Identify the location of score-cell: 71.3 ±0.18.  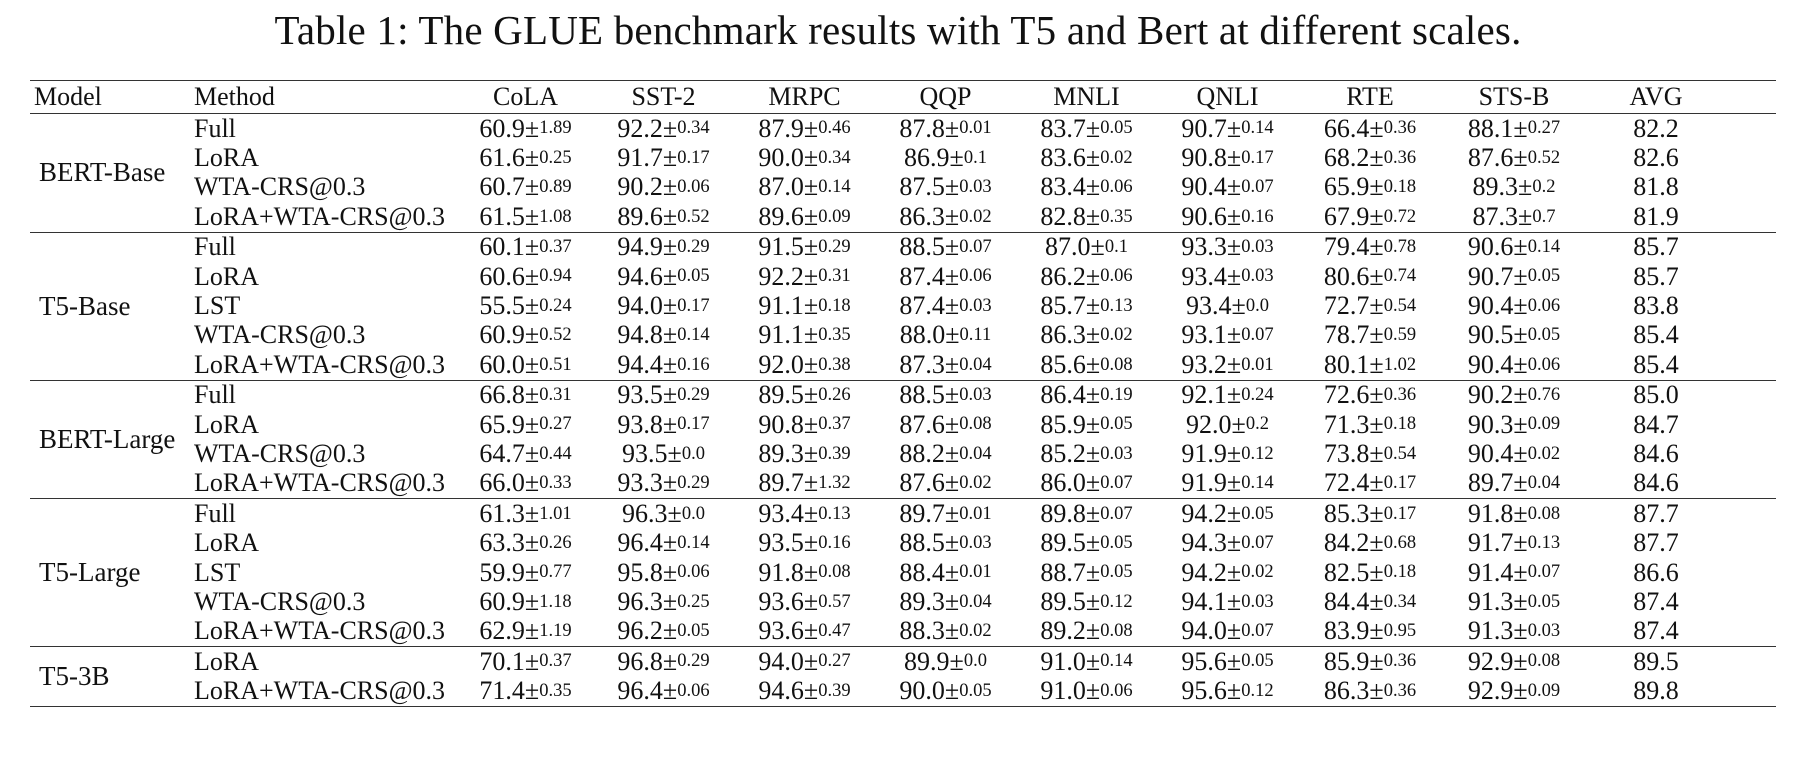
(1370, 424).